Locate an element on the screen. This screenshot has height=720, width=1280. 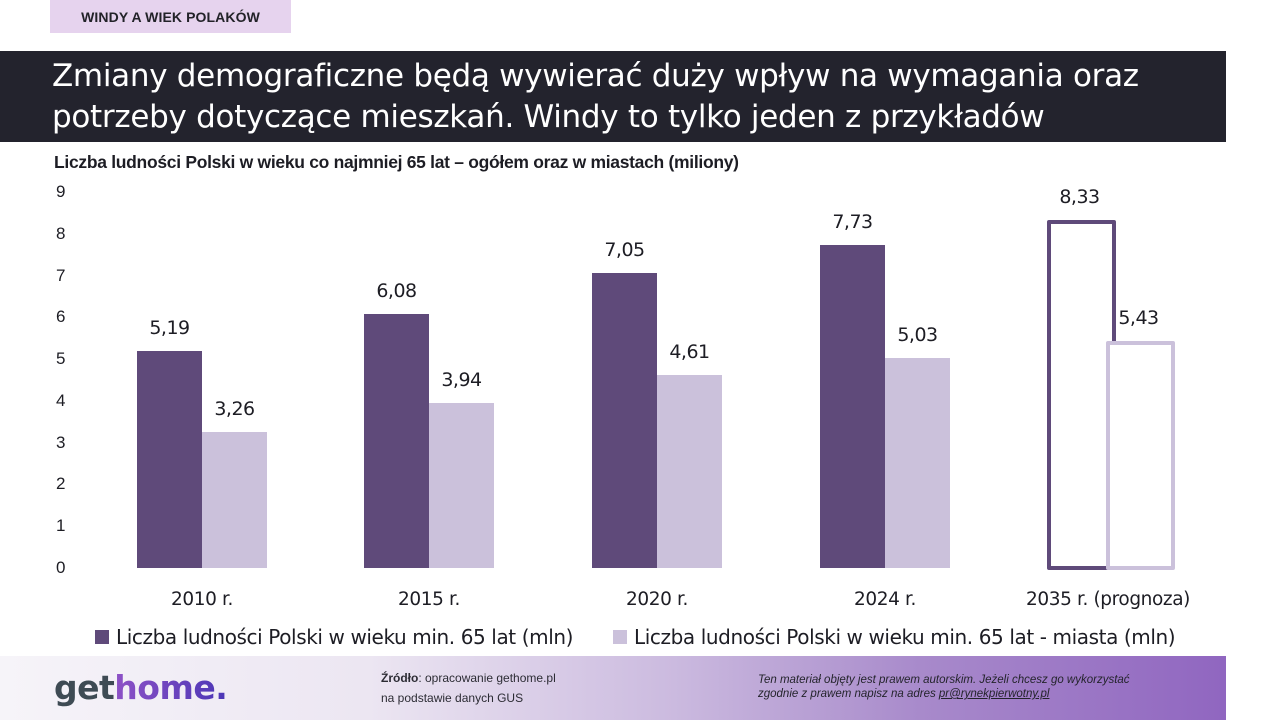
data-label: 5,43 is located at coordinates (1138, 318).